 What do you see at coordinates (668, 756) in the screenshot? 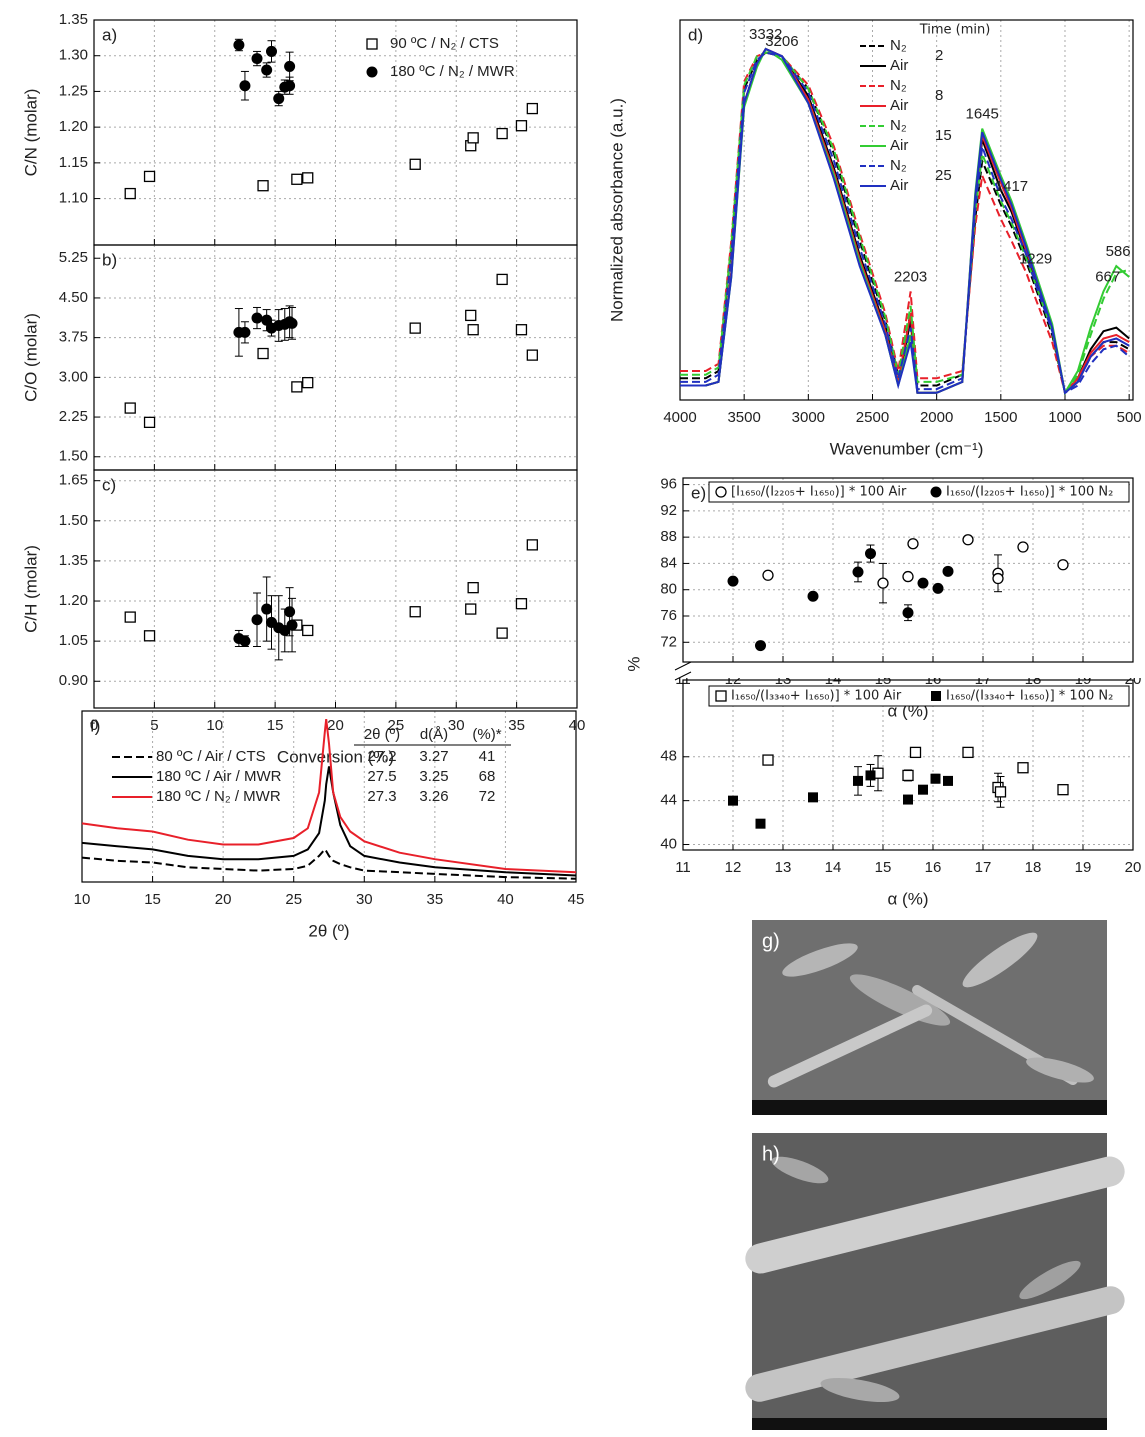
I see `y-tick-label: 48` at bounding box center [668, 756].